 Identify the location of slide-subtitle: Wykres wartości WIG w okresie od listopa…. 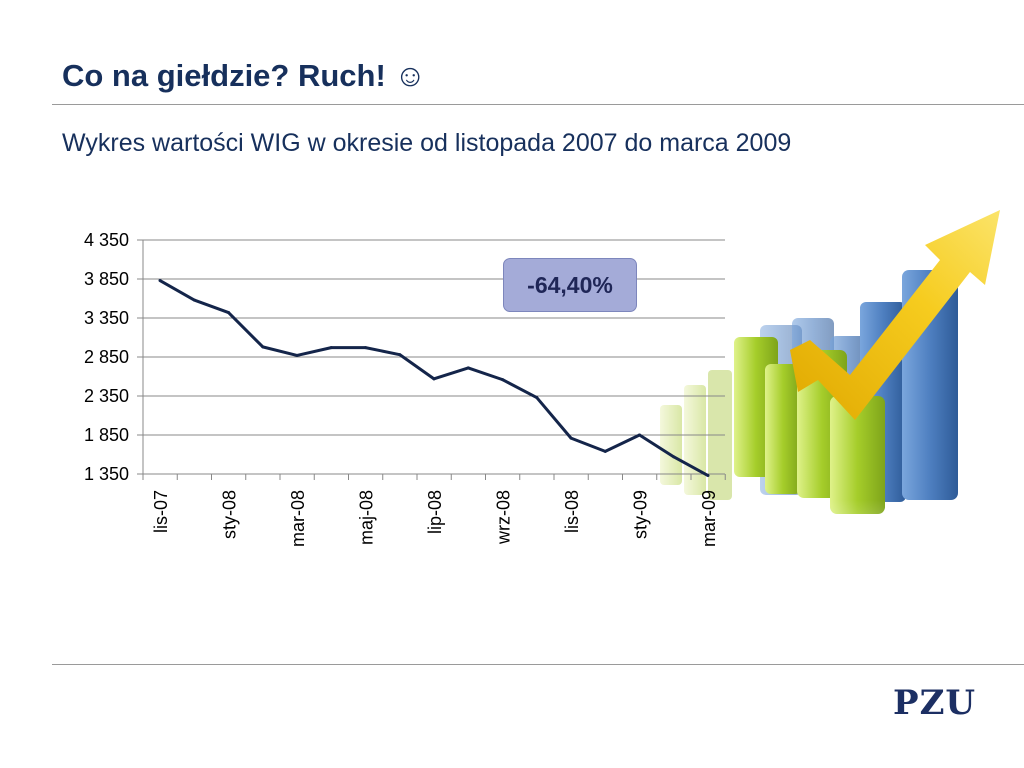
(427, 143).